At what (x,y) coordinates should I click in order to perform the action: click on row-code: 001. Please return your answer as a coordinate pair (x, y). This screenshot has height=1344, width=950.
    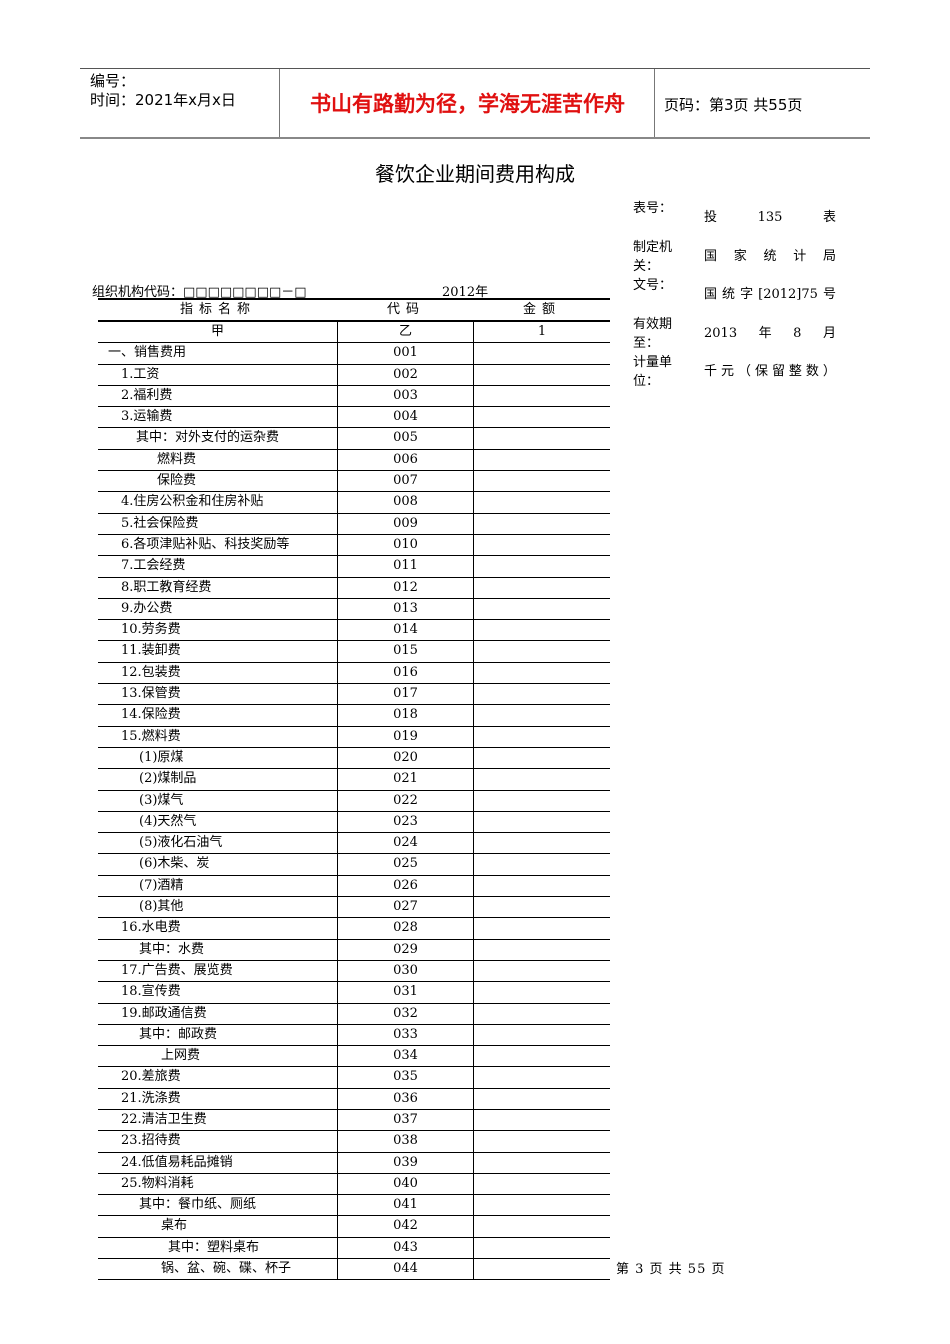
    Looking at the image, I should click on (406, 353).